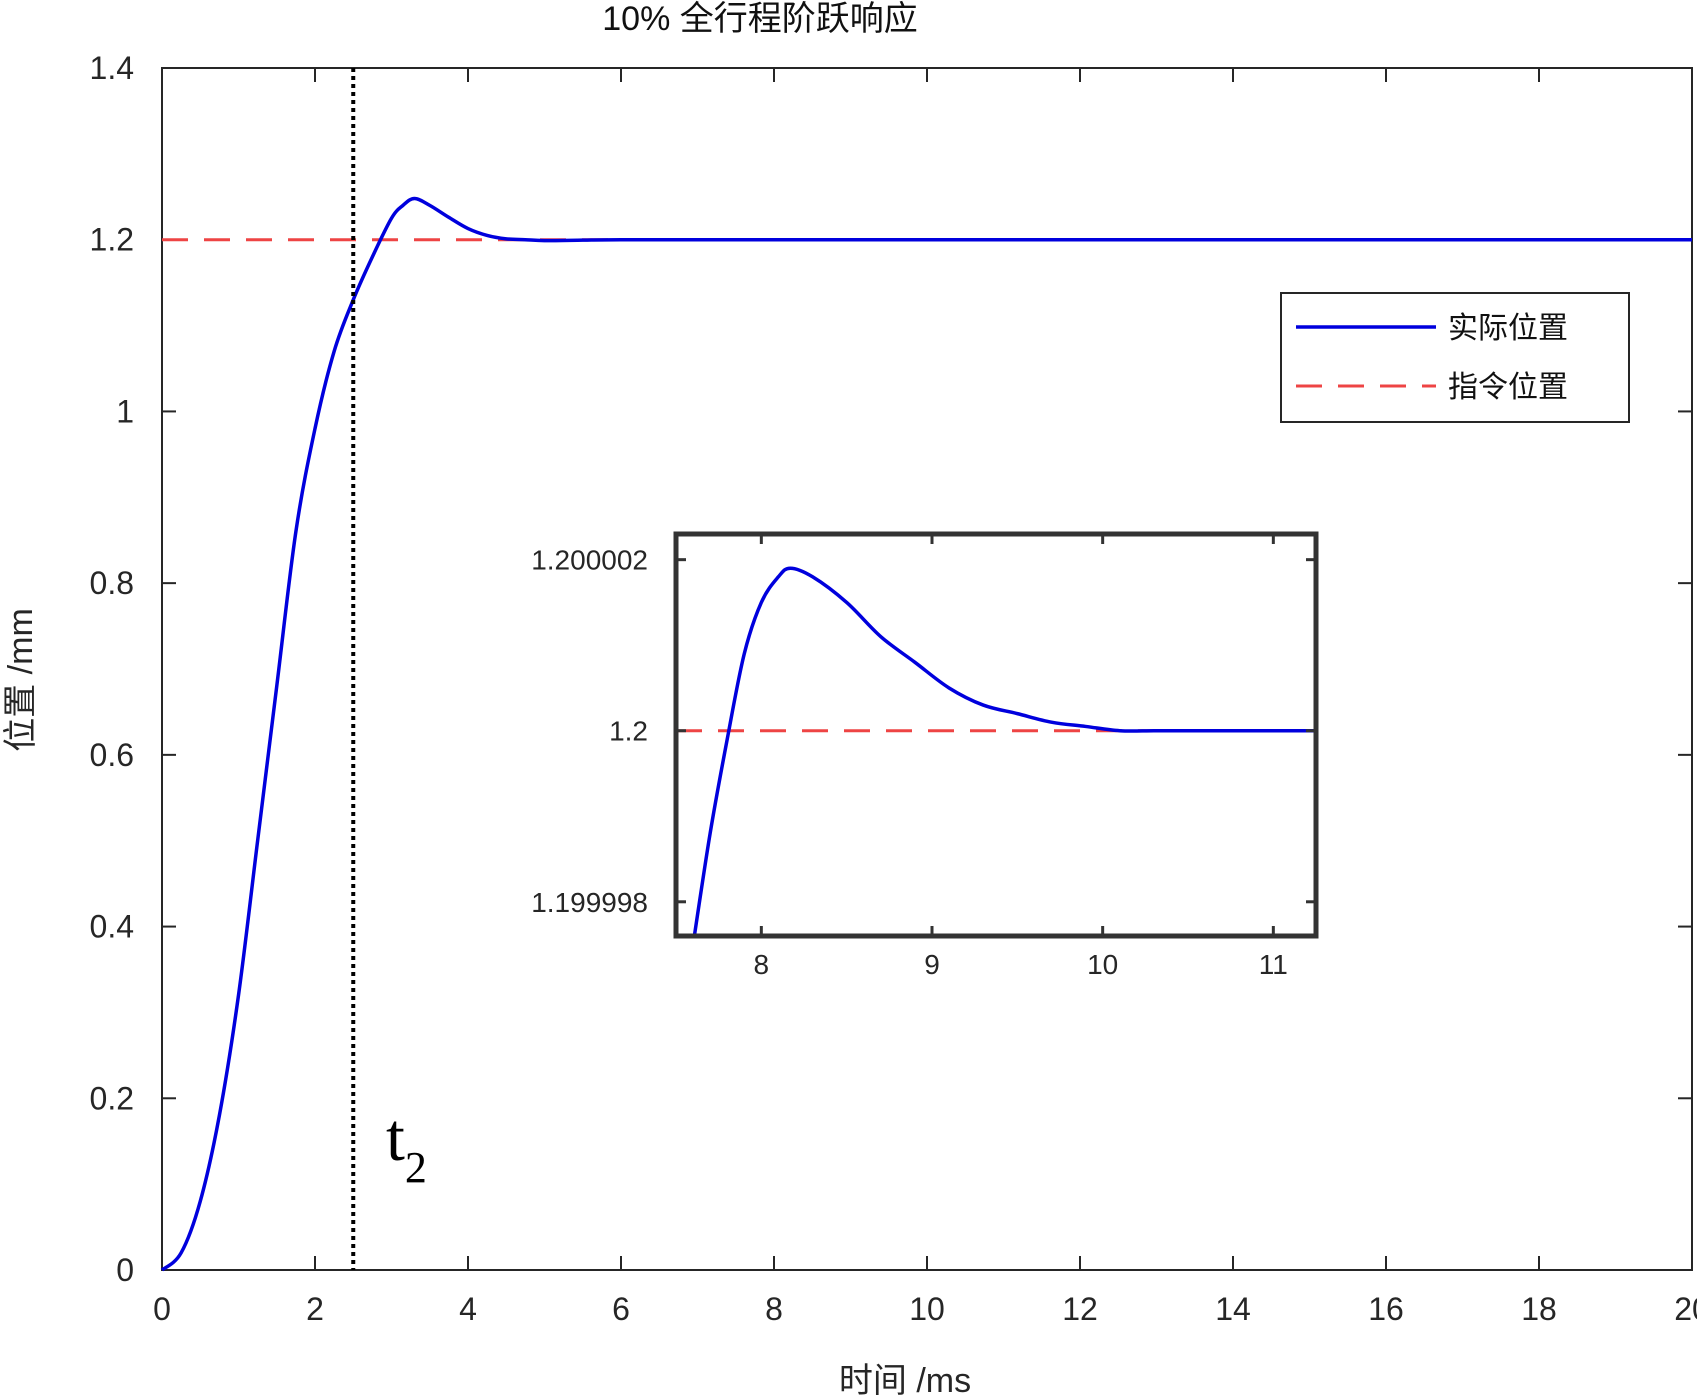  Describe the element at coordinates (762, 964) in the screenshot. I see `inset-x-tick-label: 8` at that location.